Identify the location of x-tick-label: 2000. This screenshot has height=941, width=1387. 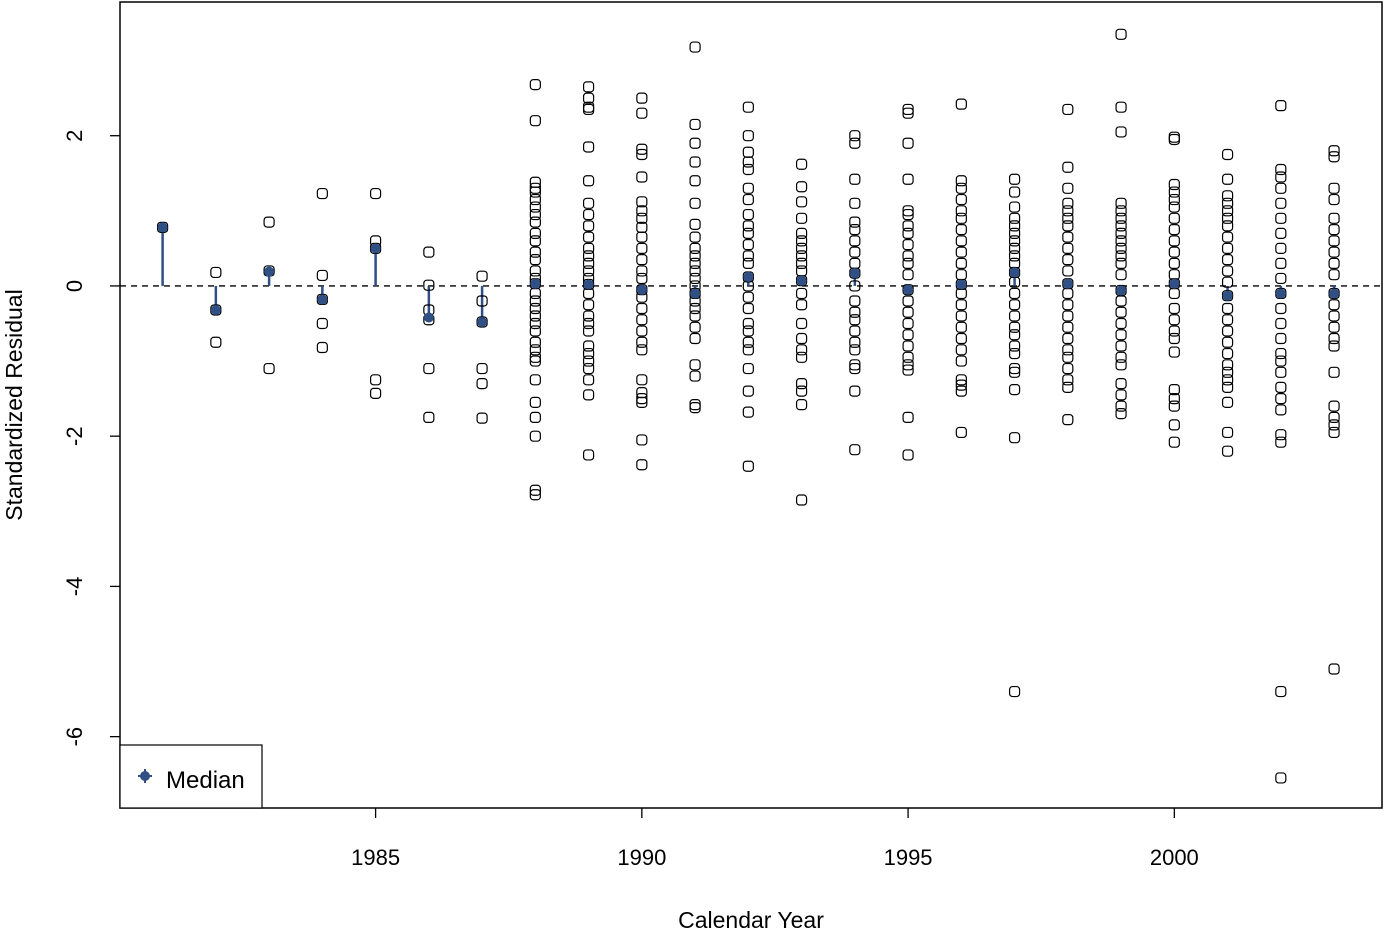
(1174, 857).